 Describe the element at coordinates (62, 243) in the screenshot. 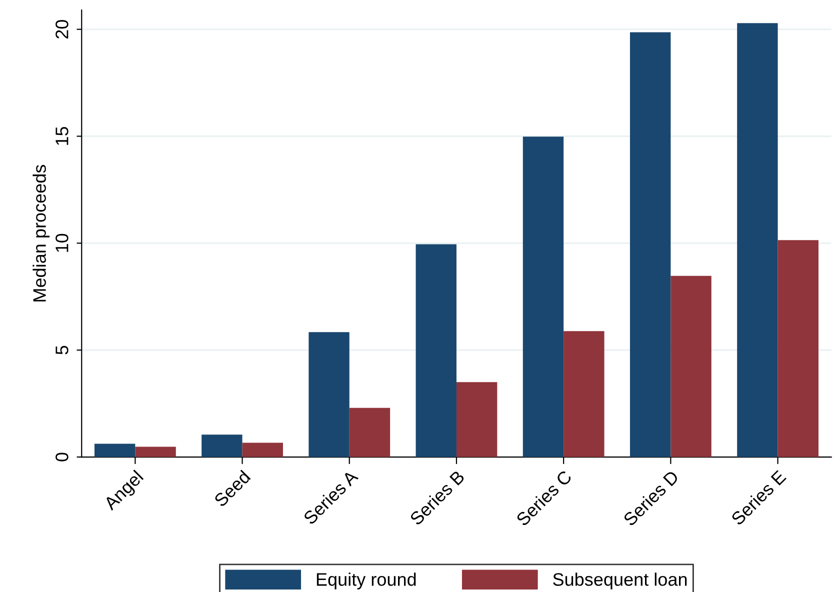

I see `y-tick-label: 10` at that location.